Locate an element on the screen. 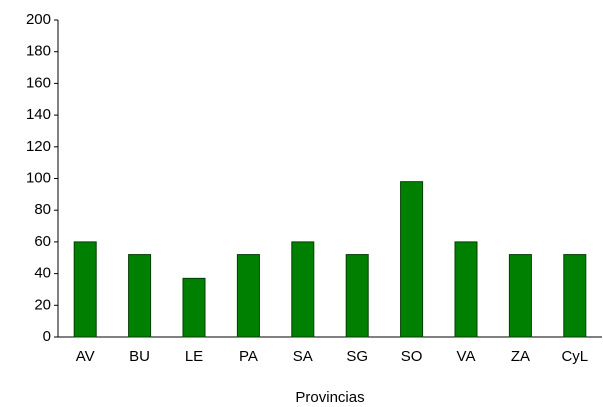  y-tick-label: 120 is located at coordinates (38, 146).